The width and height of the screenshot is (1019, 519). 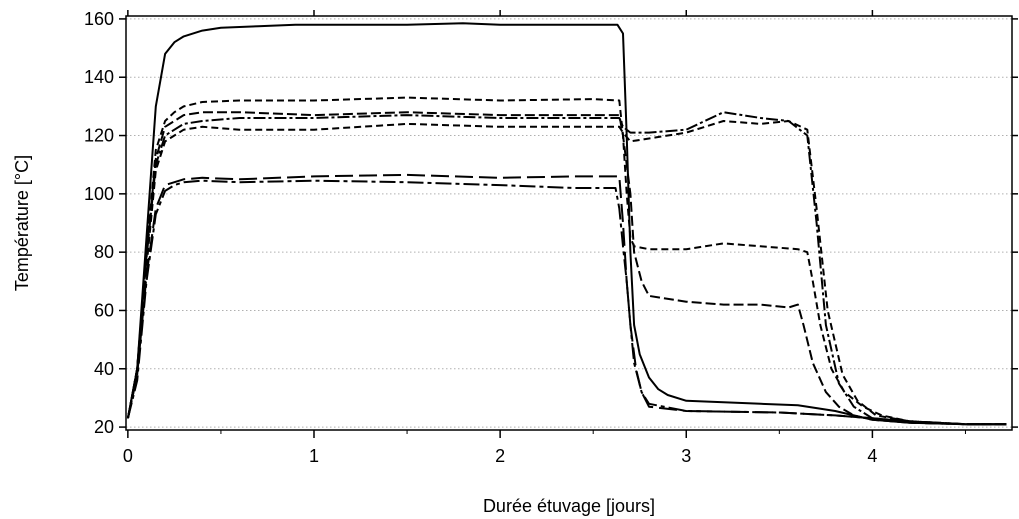 What do you see at coordinates (872, 456) in the screenshot?
I see `x-tick-label: 4` at bounding box center [872, 456].